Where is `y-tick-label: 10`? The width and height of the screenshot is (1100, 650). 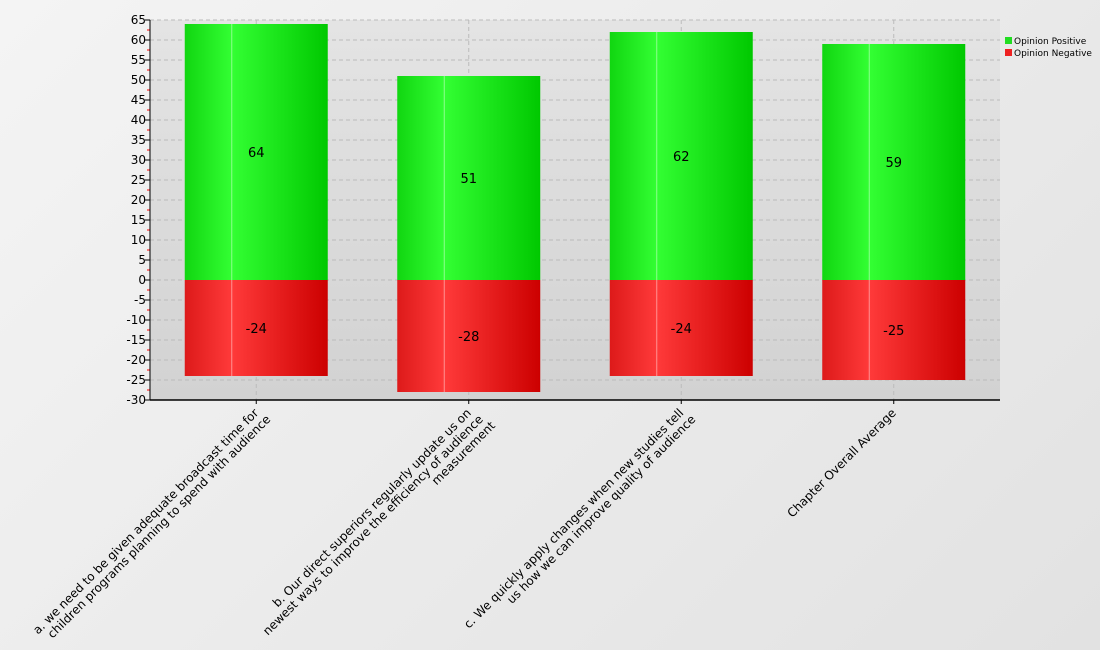 y-tick-label: 10 is located at coordinates (138, 240).